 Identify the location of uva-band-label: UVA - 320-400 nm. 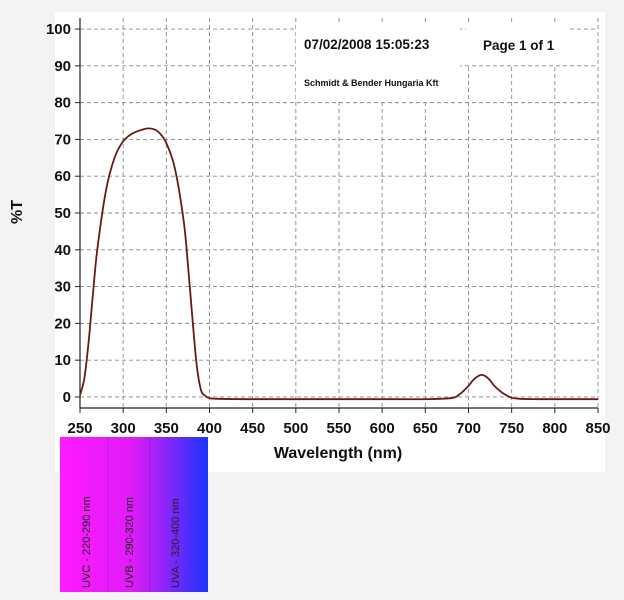
(176, 543).